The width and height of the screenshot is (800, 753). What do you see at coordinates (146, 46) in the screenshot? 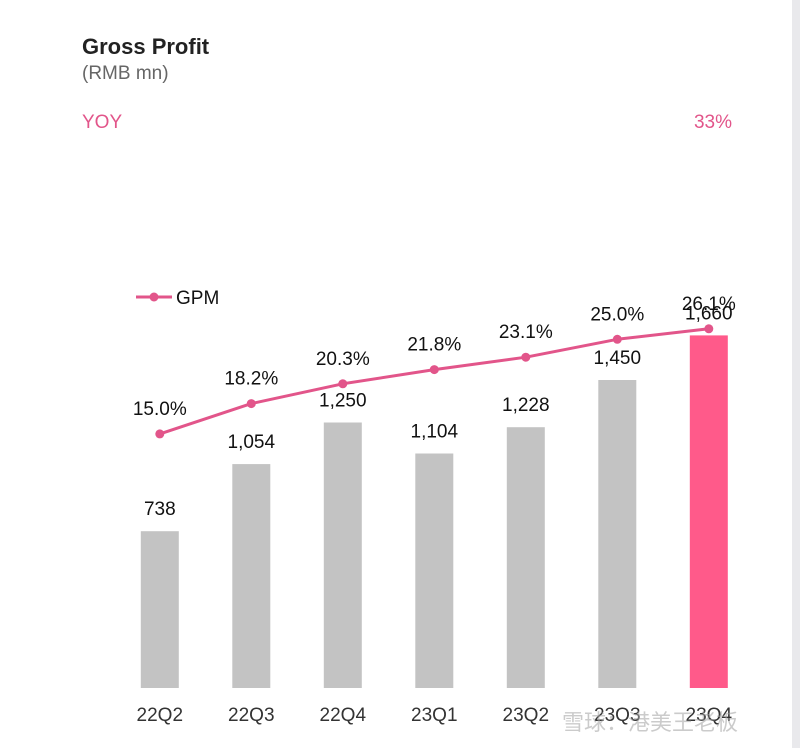
I see `chart-title: Gross Profit` at bounding box center [146, 46].